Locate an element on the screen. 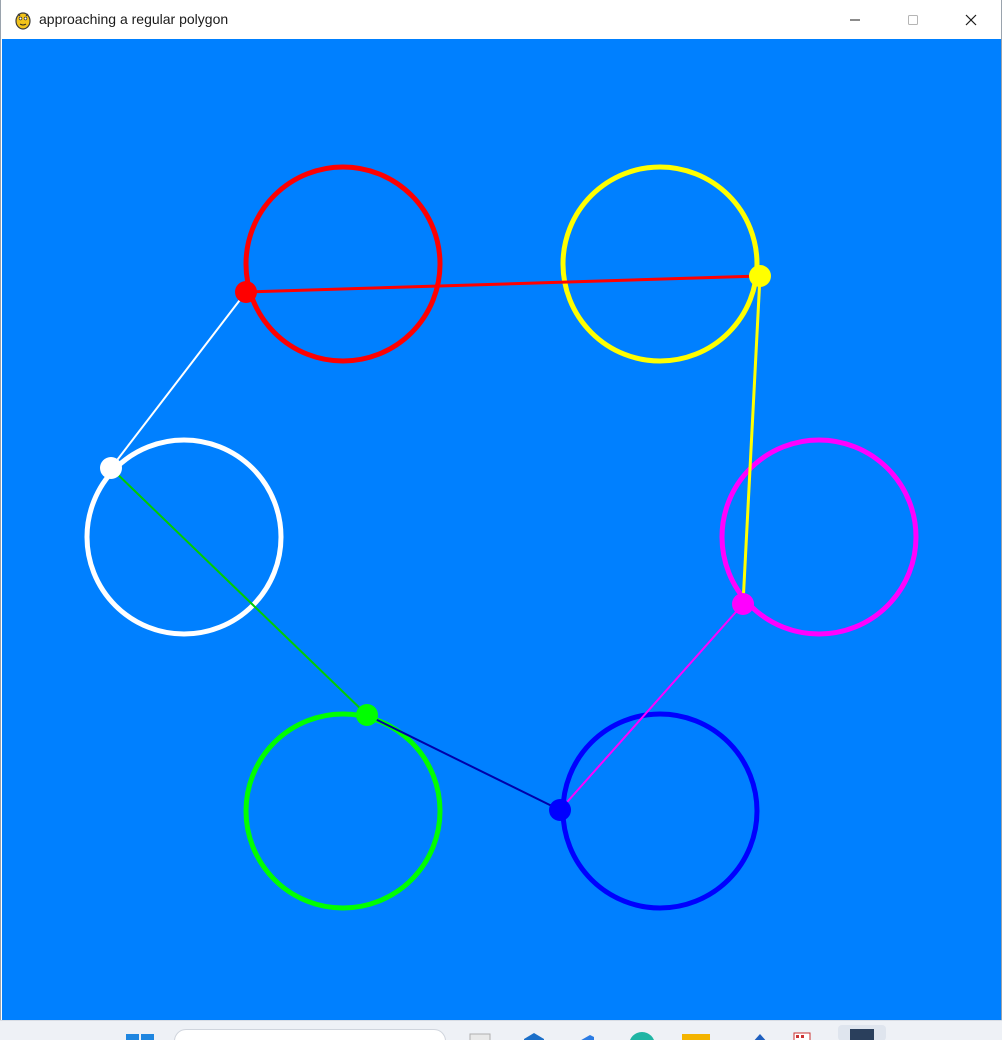 The height and width of the screenshot is (1040, 1002). yellow-point is located at coordinates (760, 276).